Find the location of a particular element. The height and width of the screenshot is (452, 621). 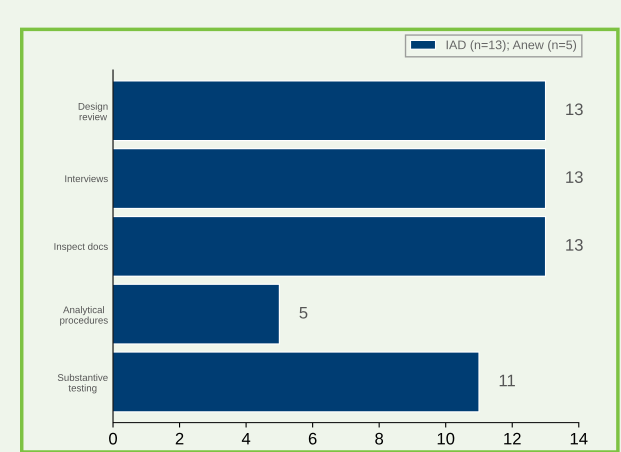

y-tick-label: Inspect docs is located at coordinates (81, 247).